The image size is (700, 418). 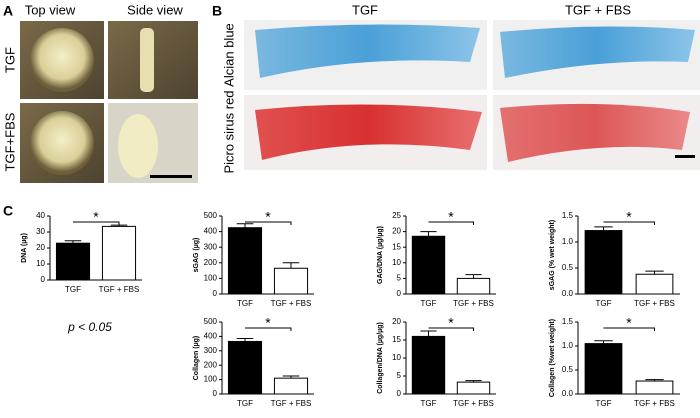 I want to click on y-axis-title: Collagen (%wet weight), so click(x=552, y=358).